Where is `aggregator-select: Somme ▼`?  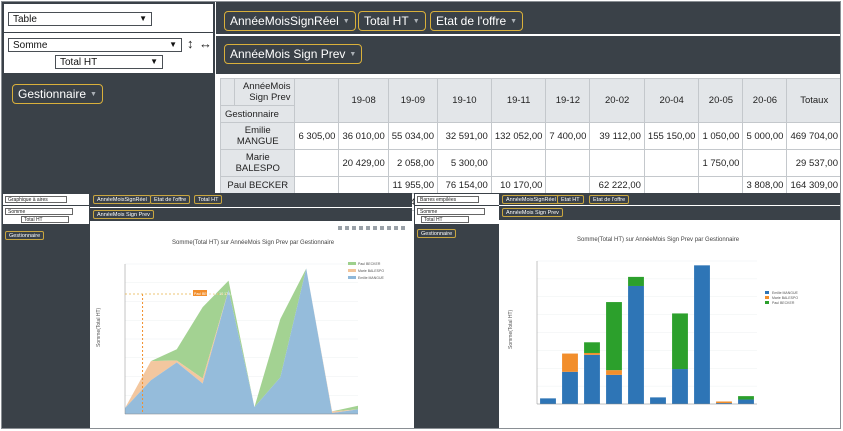
aggregator-select: Somme ▼ is located at coordinates (95, 45).